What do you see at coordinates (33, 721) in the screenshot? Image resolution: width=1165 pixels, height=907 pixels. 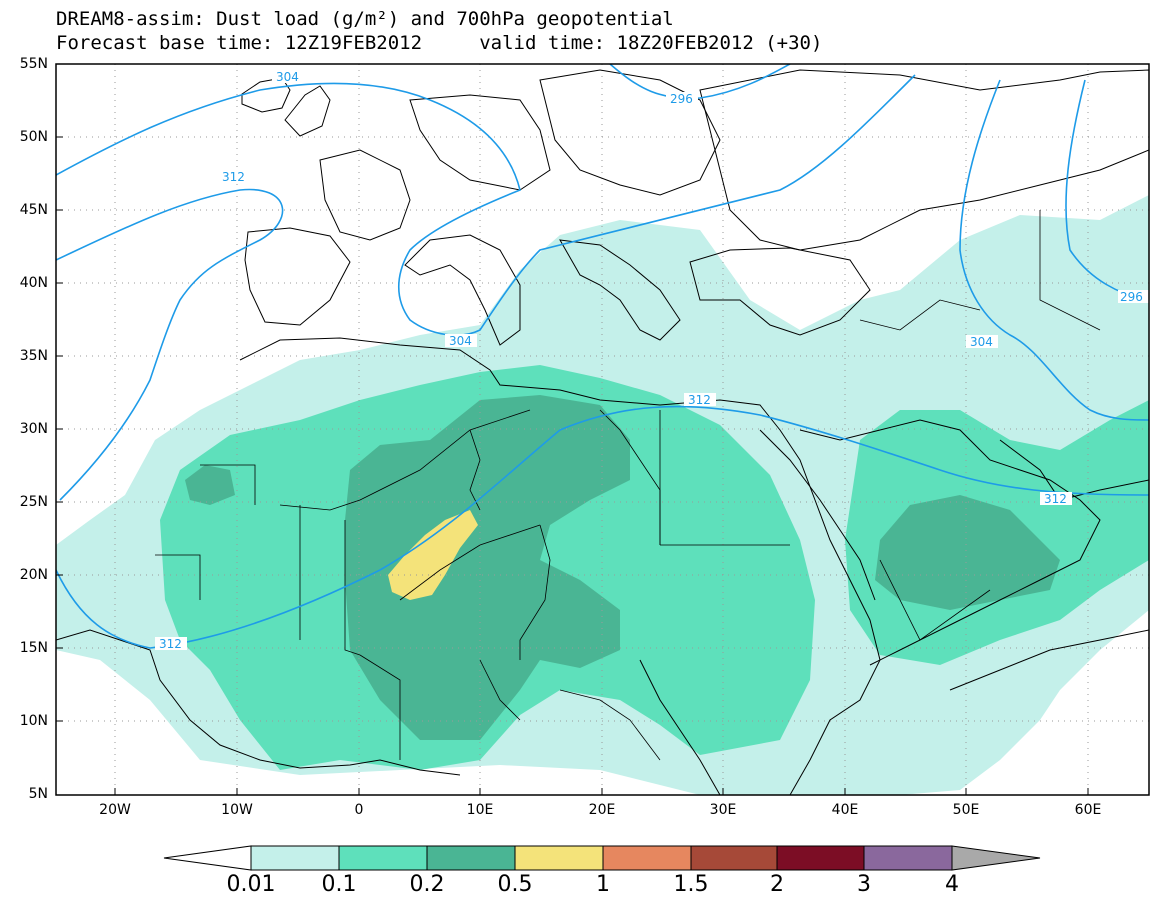 I see `lat-label: 10N` at bounding box center [33, 721].